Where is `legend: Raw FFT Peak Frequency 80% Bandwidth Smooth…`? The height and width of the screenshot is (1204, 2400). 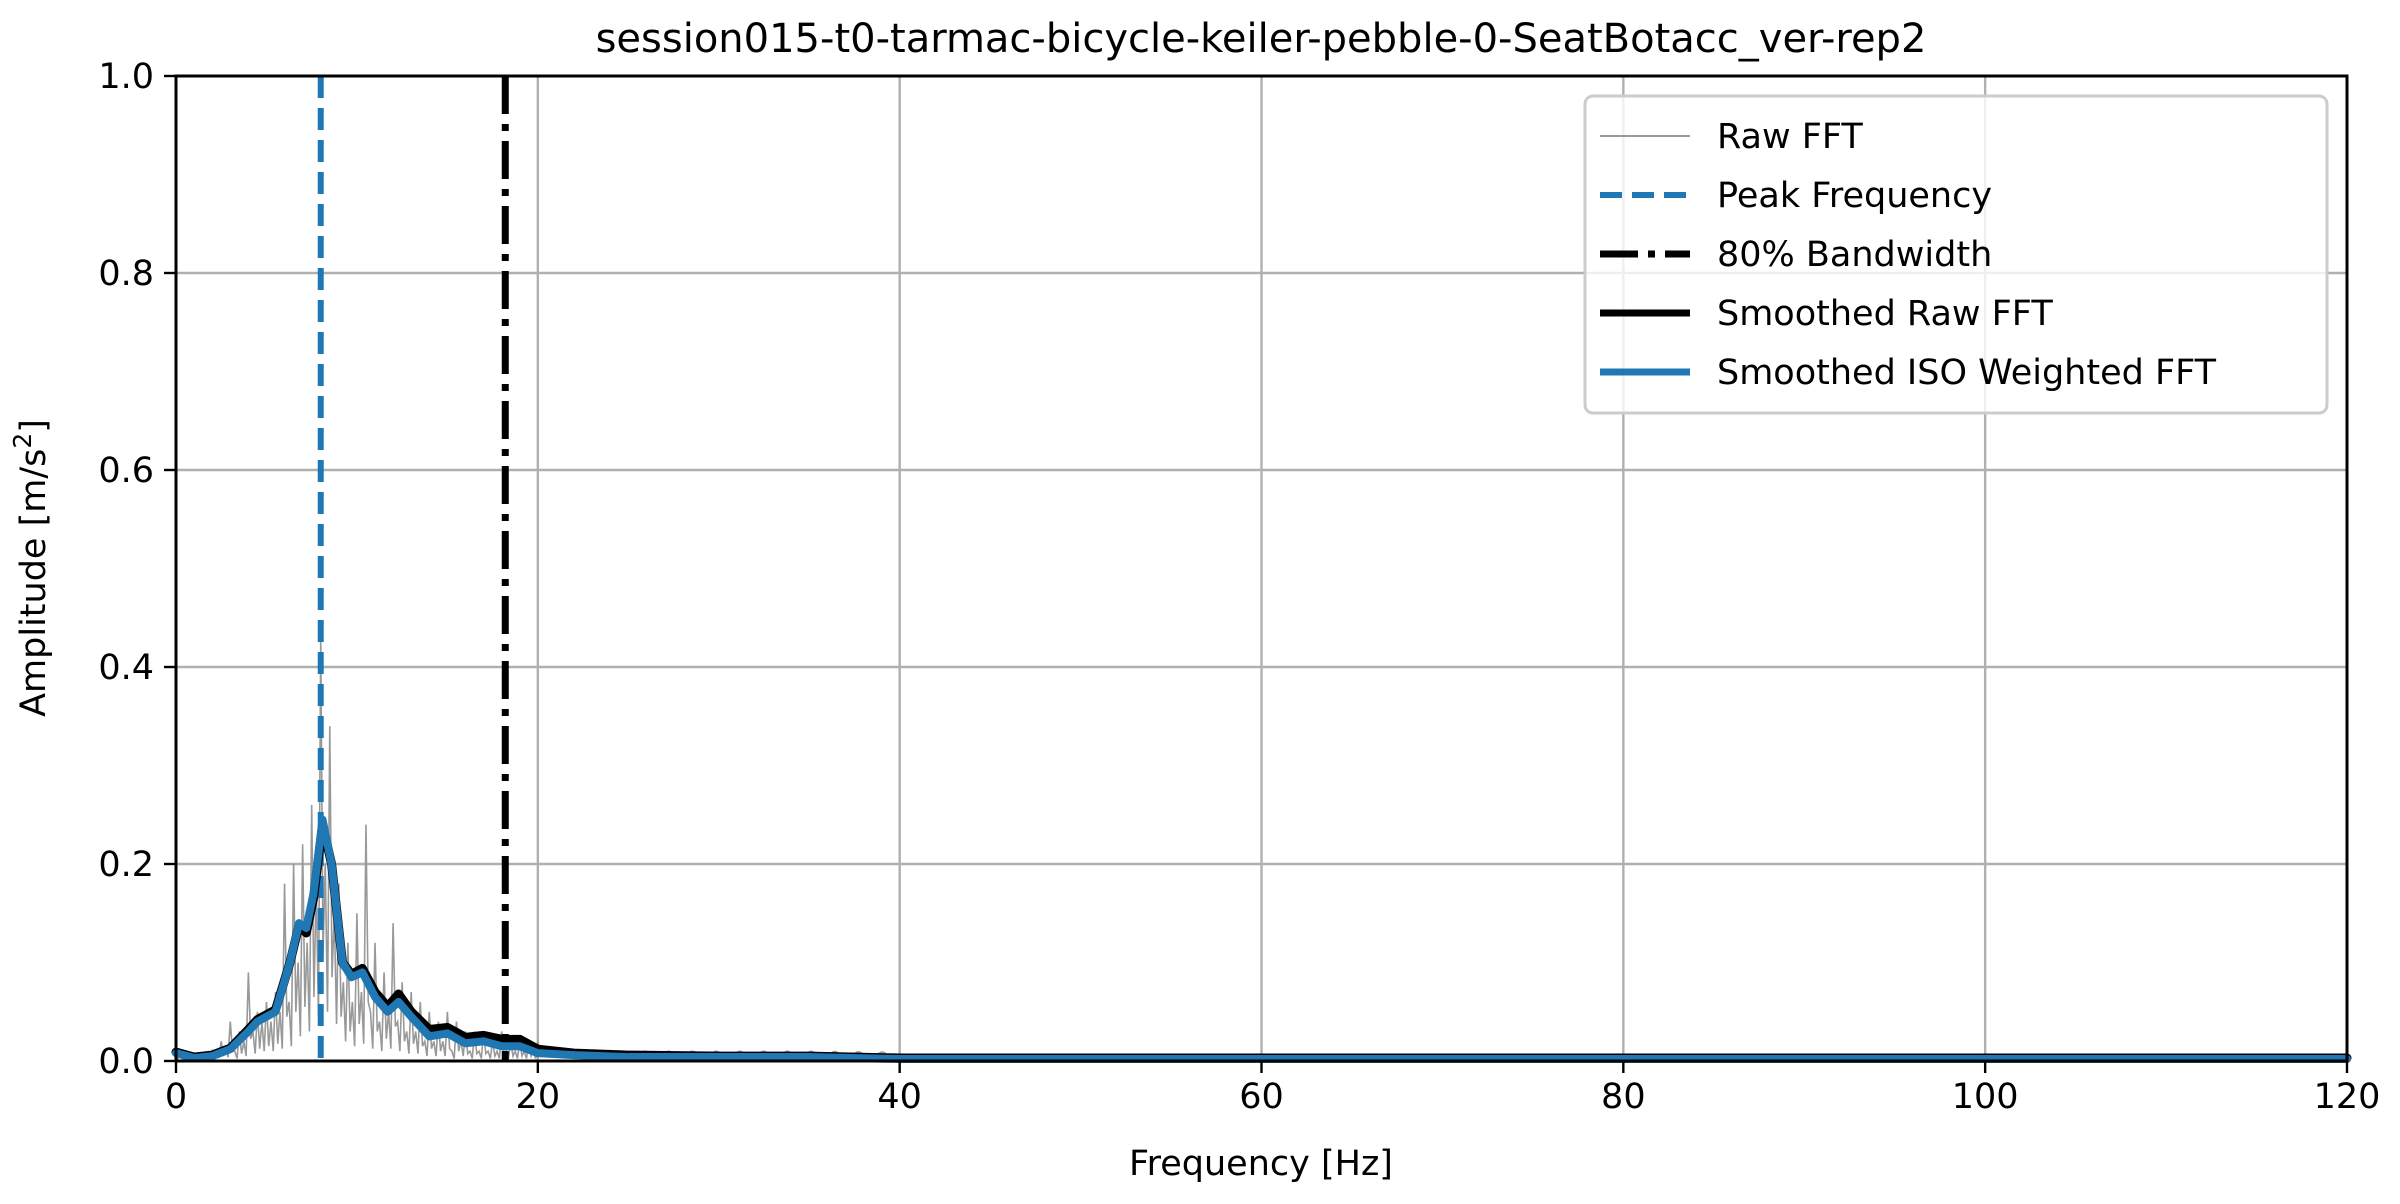
legend: Raw FFT Peak Frequency 80% Bandwidth Smooth… is located at coordinates (1956, 254).